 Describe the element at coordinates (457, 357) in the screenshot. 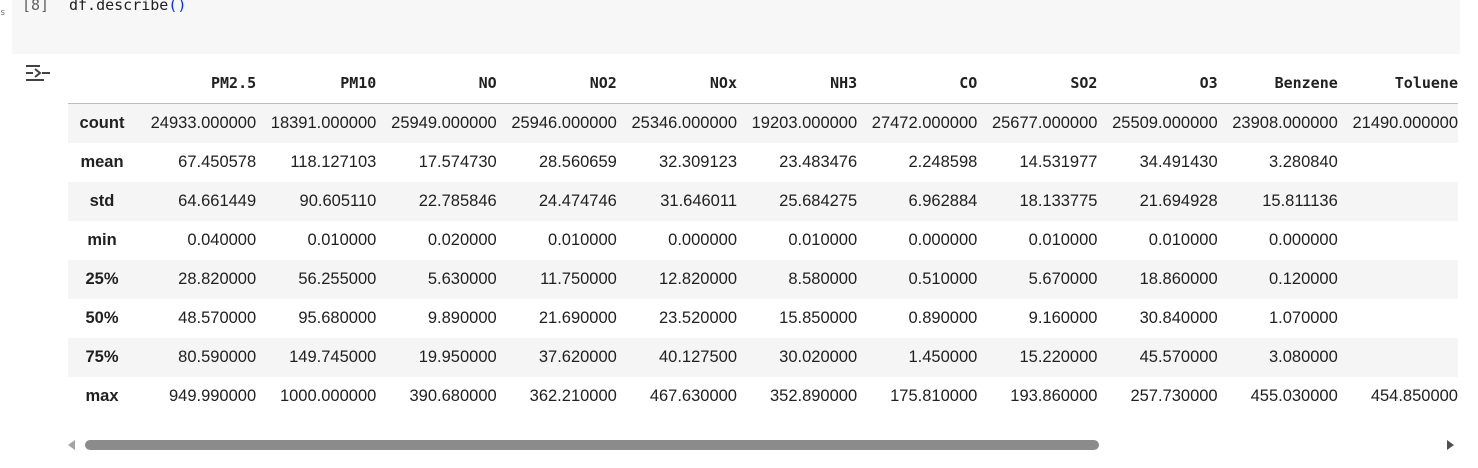

I see `table-cell: 19.950000` at that location.